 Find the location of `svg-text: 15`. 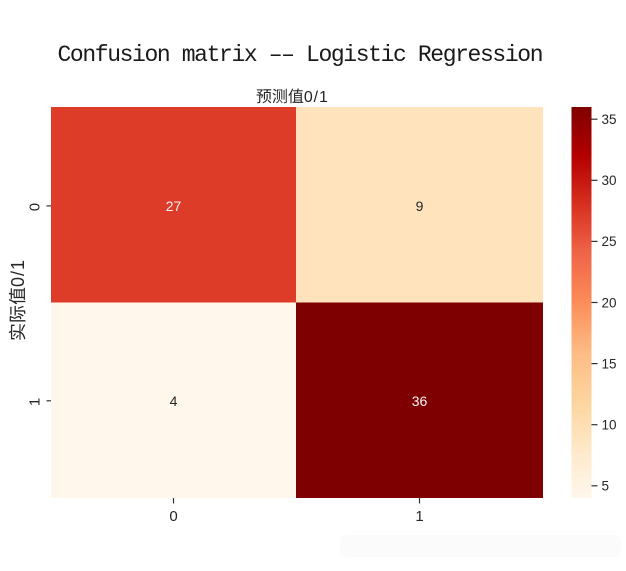

svg-text: 15 is located at coordinates (609, 363).